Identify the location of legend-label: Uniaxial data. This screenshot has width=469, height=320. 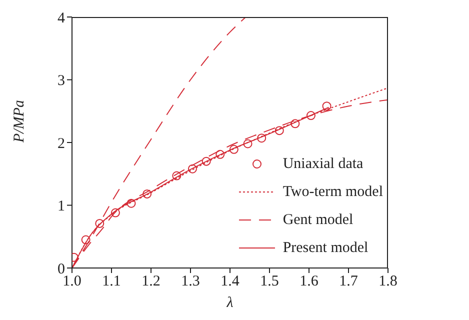
(323, 164).